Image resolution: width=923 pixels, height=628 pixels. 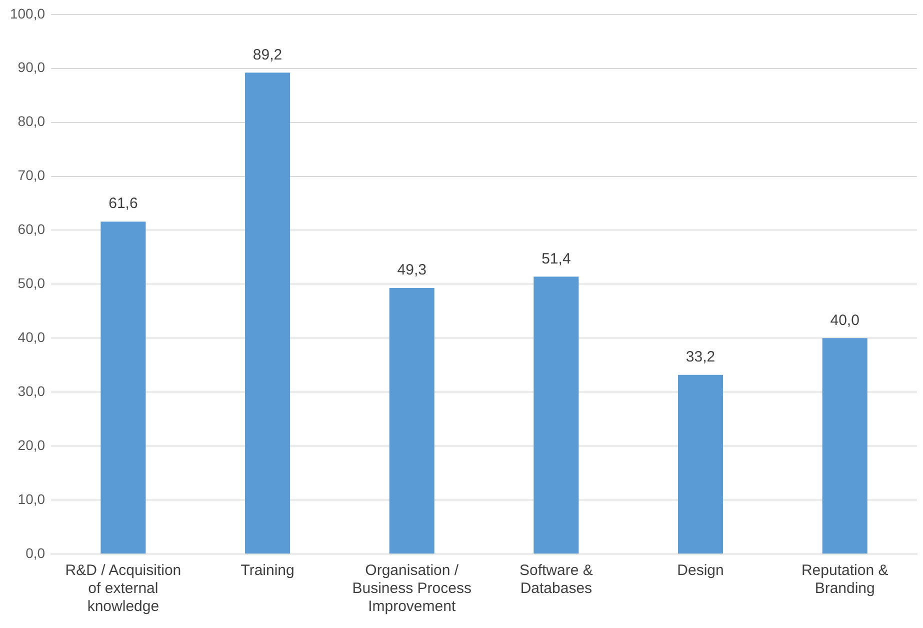 What do you see at coordinates (556, 259) in the screenshot?
I see `data-label: 51,4` at bounding box center [556, 259].